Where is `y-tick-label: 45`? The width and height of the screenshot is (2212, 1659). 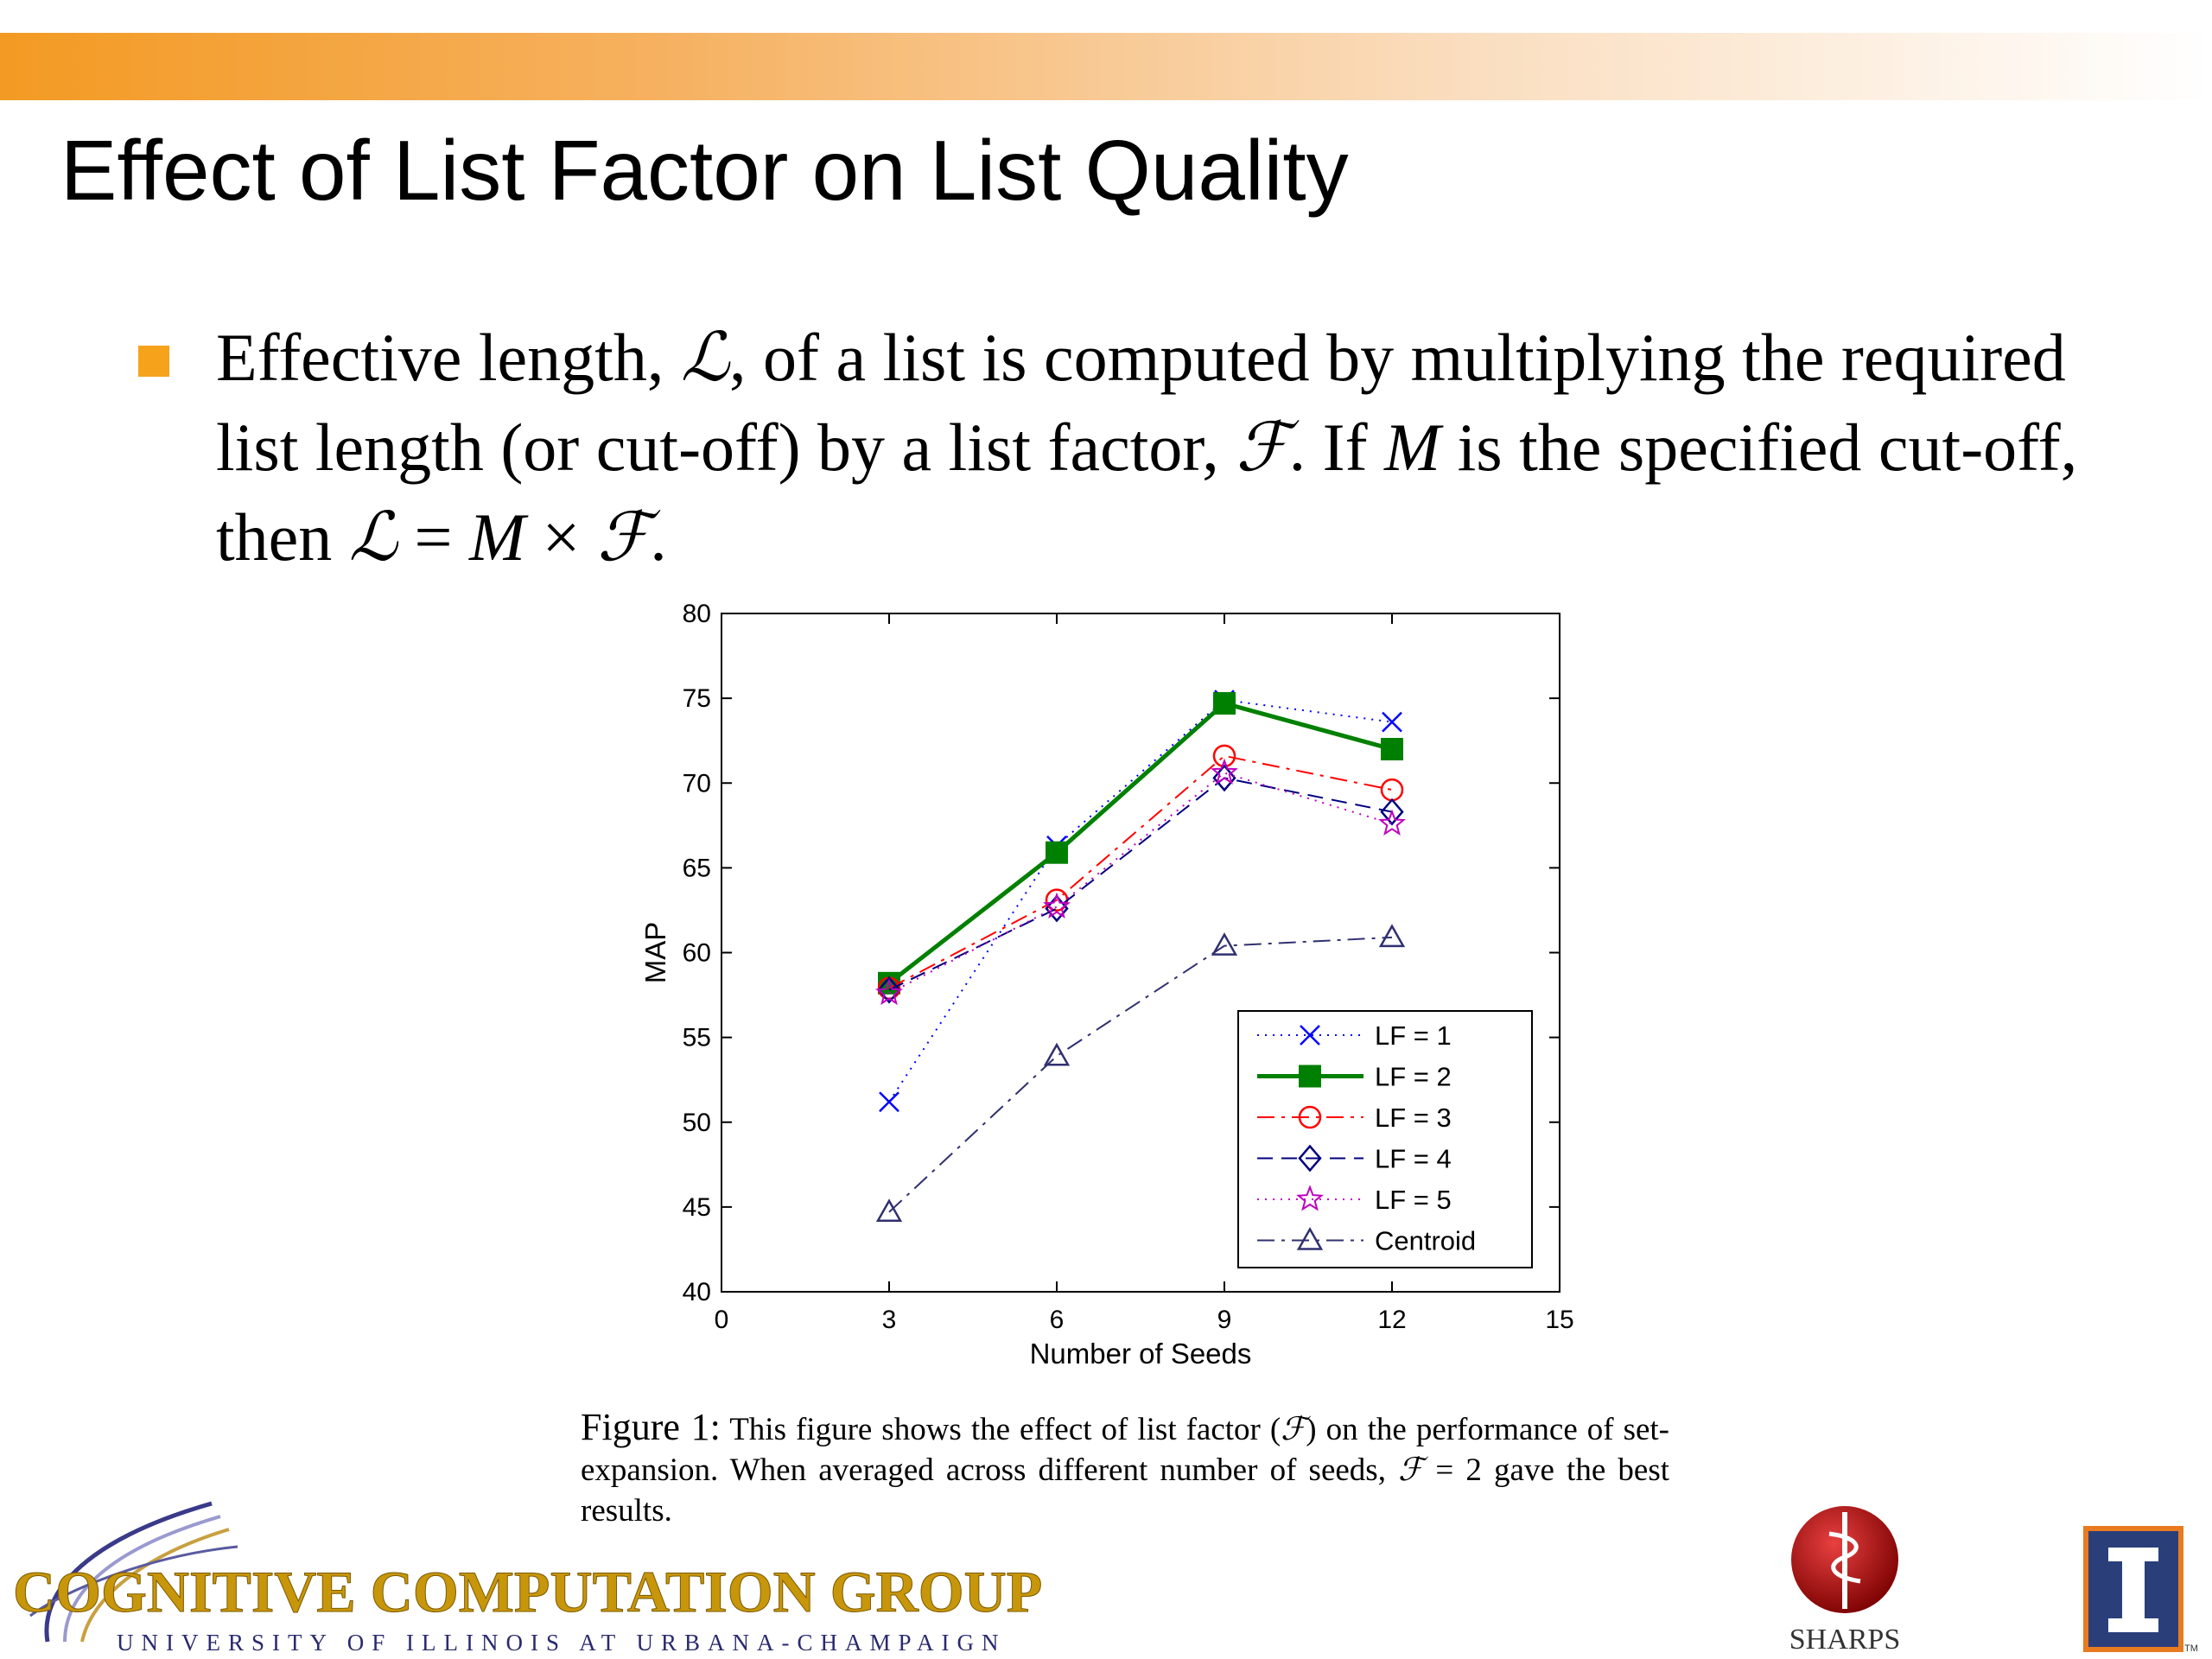 y-tick-label: 45 is located at coordinates (697, 1207).